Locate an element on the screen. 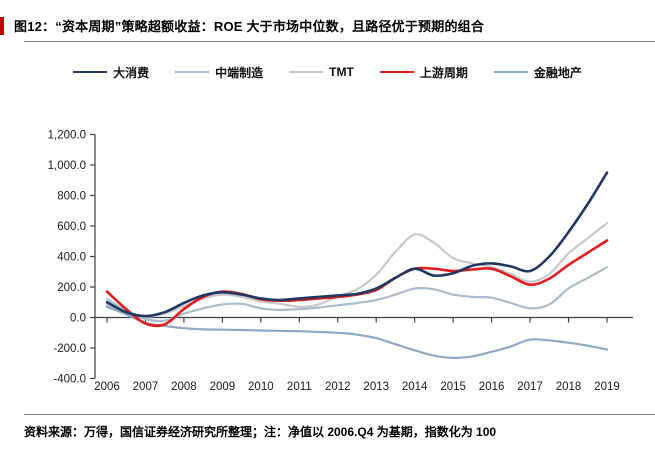  x-axis-tick-label: 2014 is located at coordinates (415, 387).